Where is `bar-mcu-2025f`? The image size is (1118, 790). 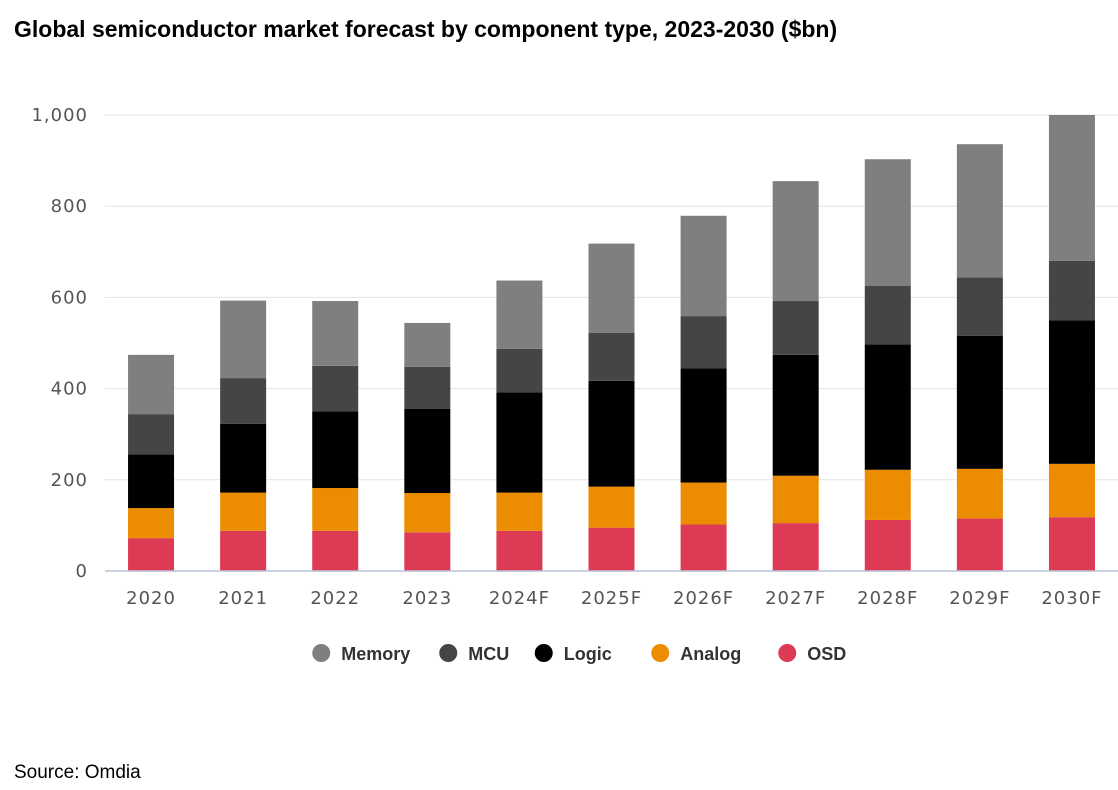
bar-mcu-2025f is located at coordinates (611, 356).